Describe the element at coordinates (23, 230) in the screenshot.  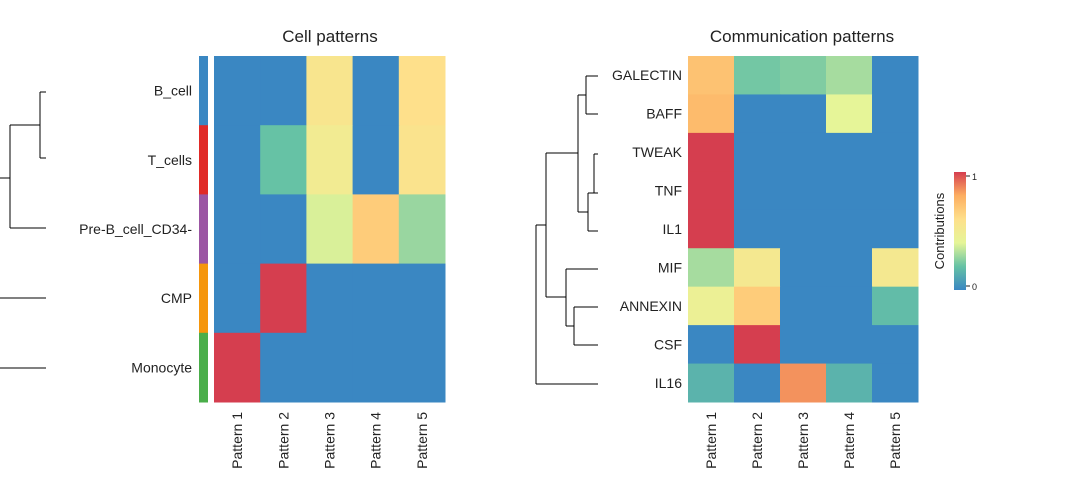
I see `cell-patterns-dendrogram` at that location.